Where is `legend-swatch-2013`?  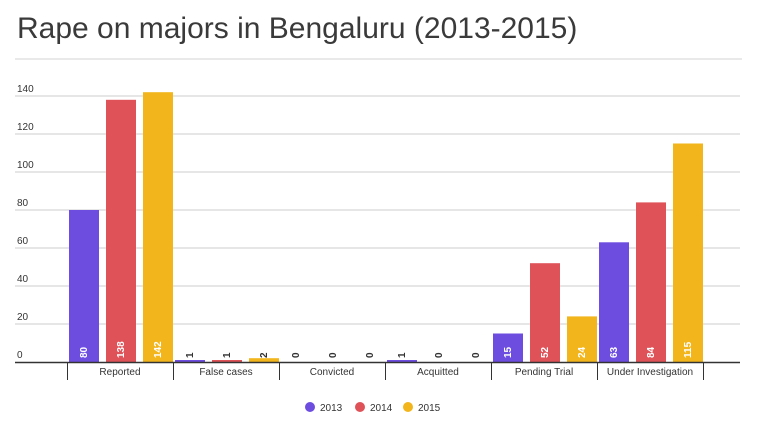 legend-swatch-2013 is located at coordinates (310, 407).